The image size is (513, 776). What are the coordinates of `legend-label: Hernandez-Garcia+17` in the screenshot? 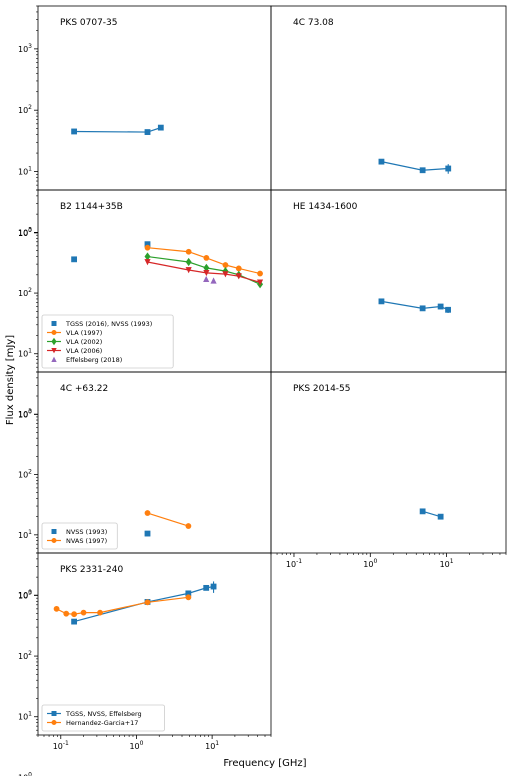 It's located at (102, 723).